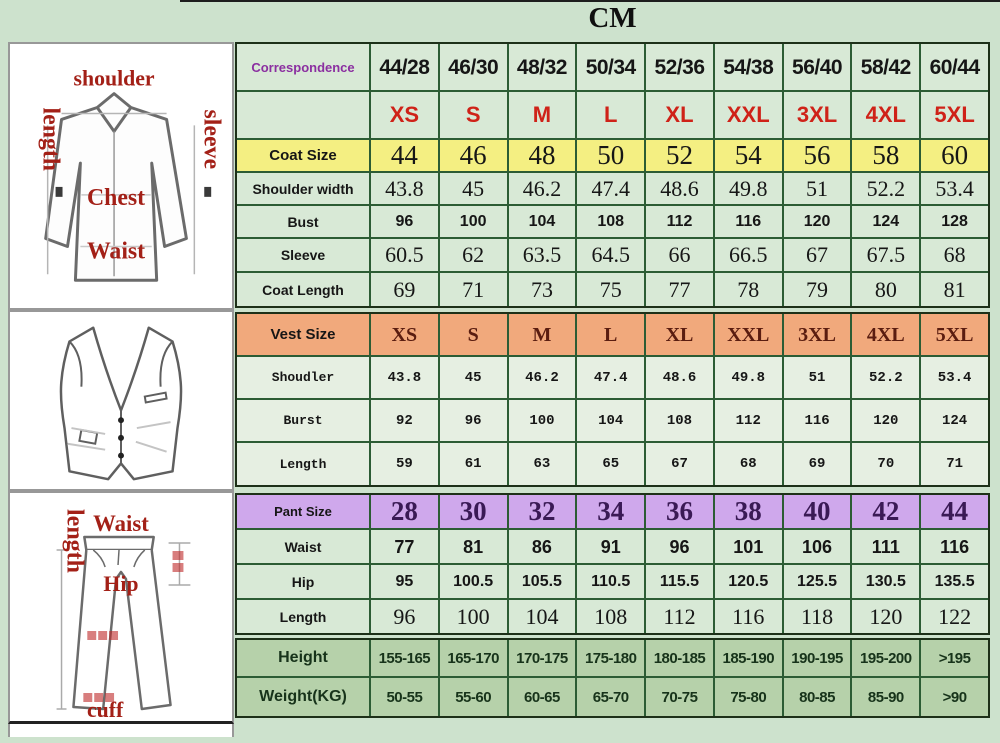 This screenshot has width=1000, height=743. What do you see at coordinates (473, 658) in the screenshot?
I see `table-cell: 165-170` at bounding box center [473, 658].